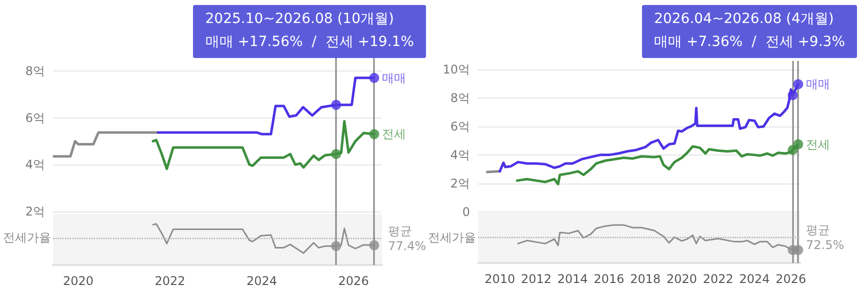 The image size is (861, 297). I want to click on y-tick-label: 10억, so click(456, 69).